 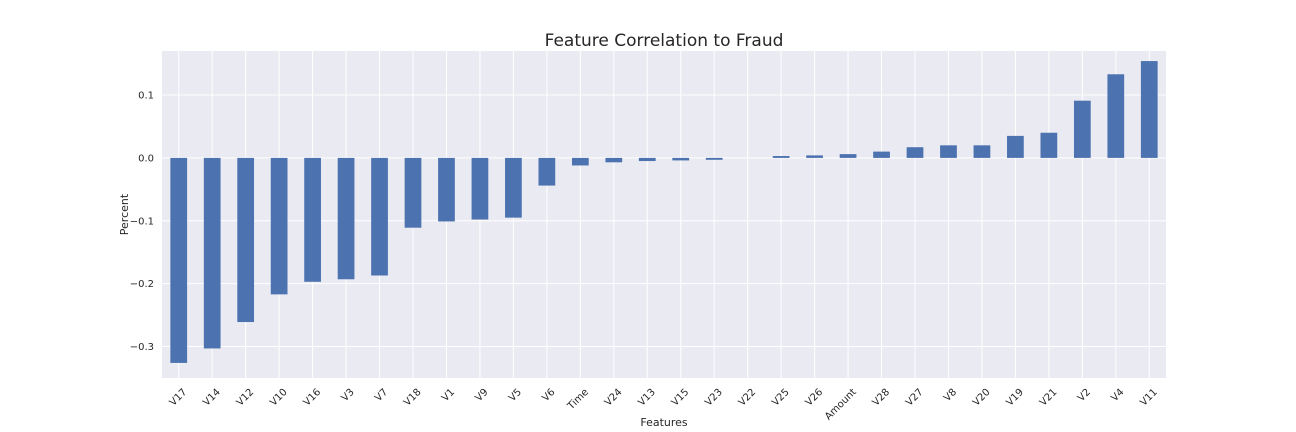 What do you see at coordinates (1082, 129) in the screenshot?
I see `bar-v2` at bounding box center [1082, 129].